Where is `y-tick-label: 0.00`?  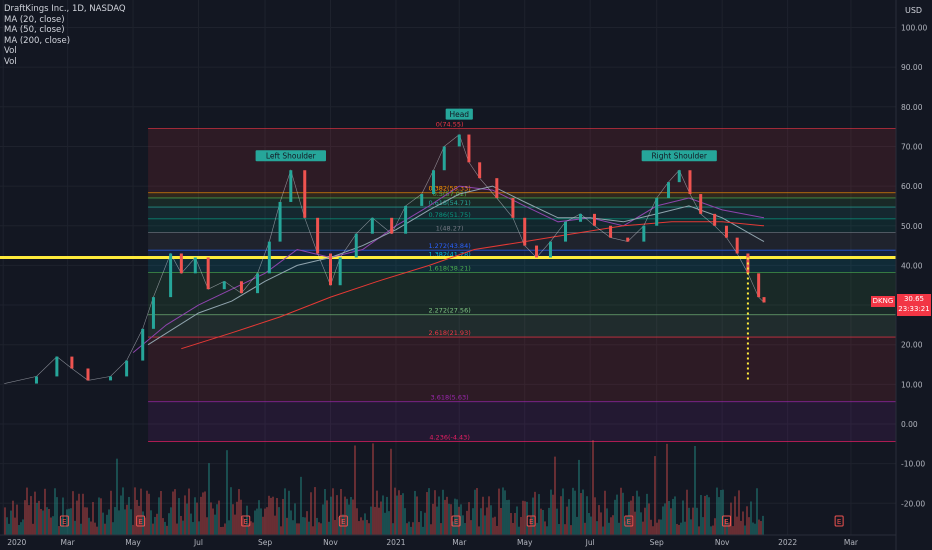
y-tick-label: 0.00 is located at coordinates (909, 424).